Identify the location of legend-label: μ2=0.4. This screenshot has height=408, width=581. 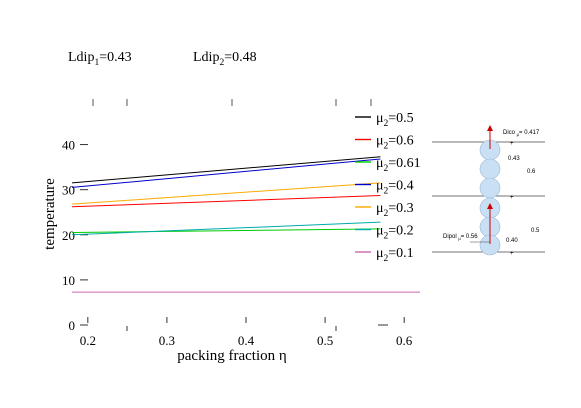
(395, 188).